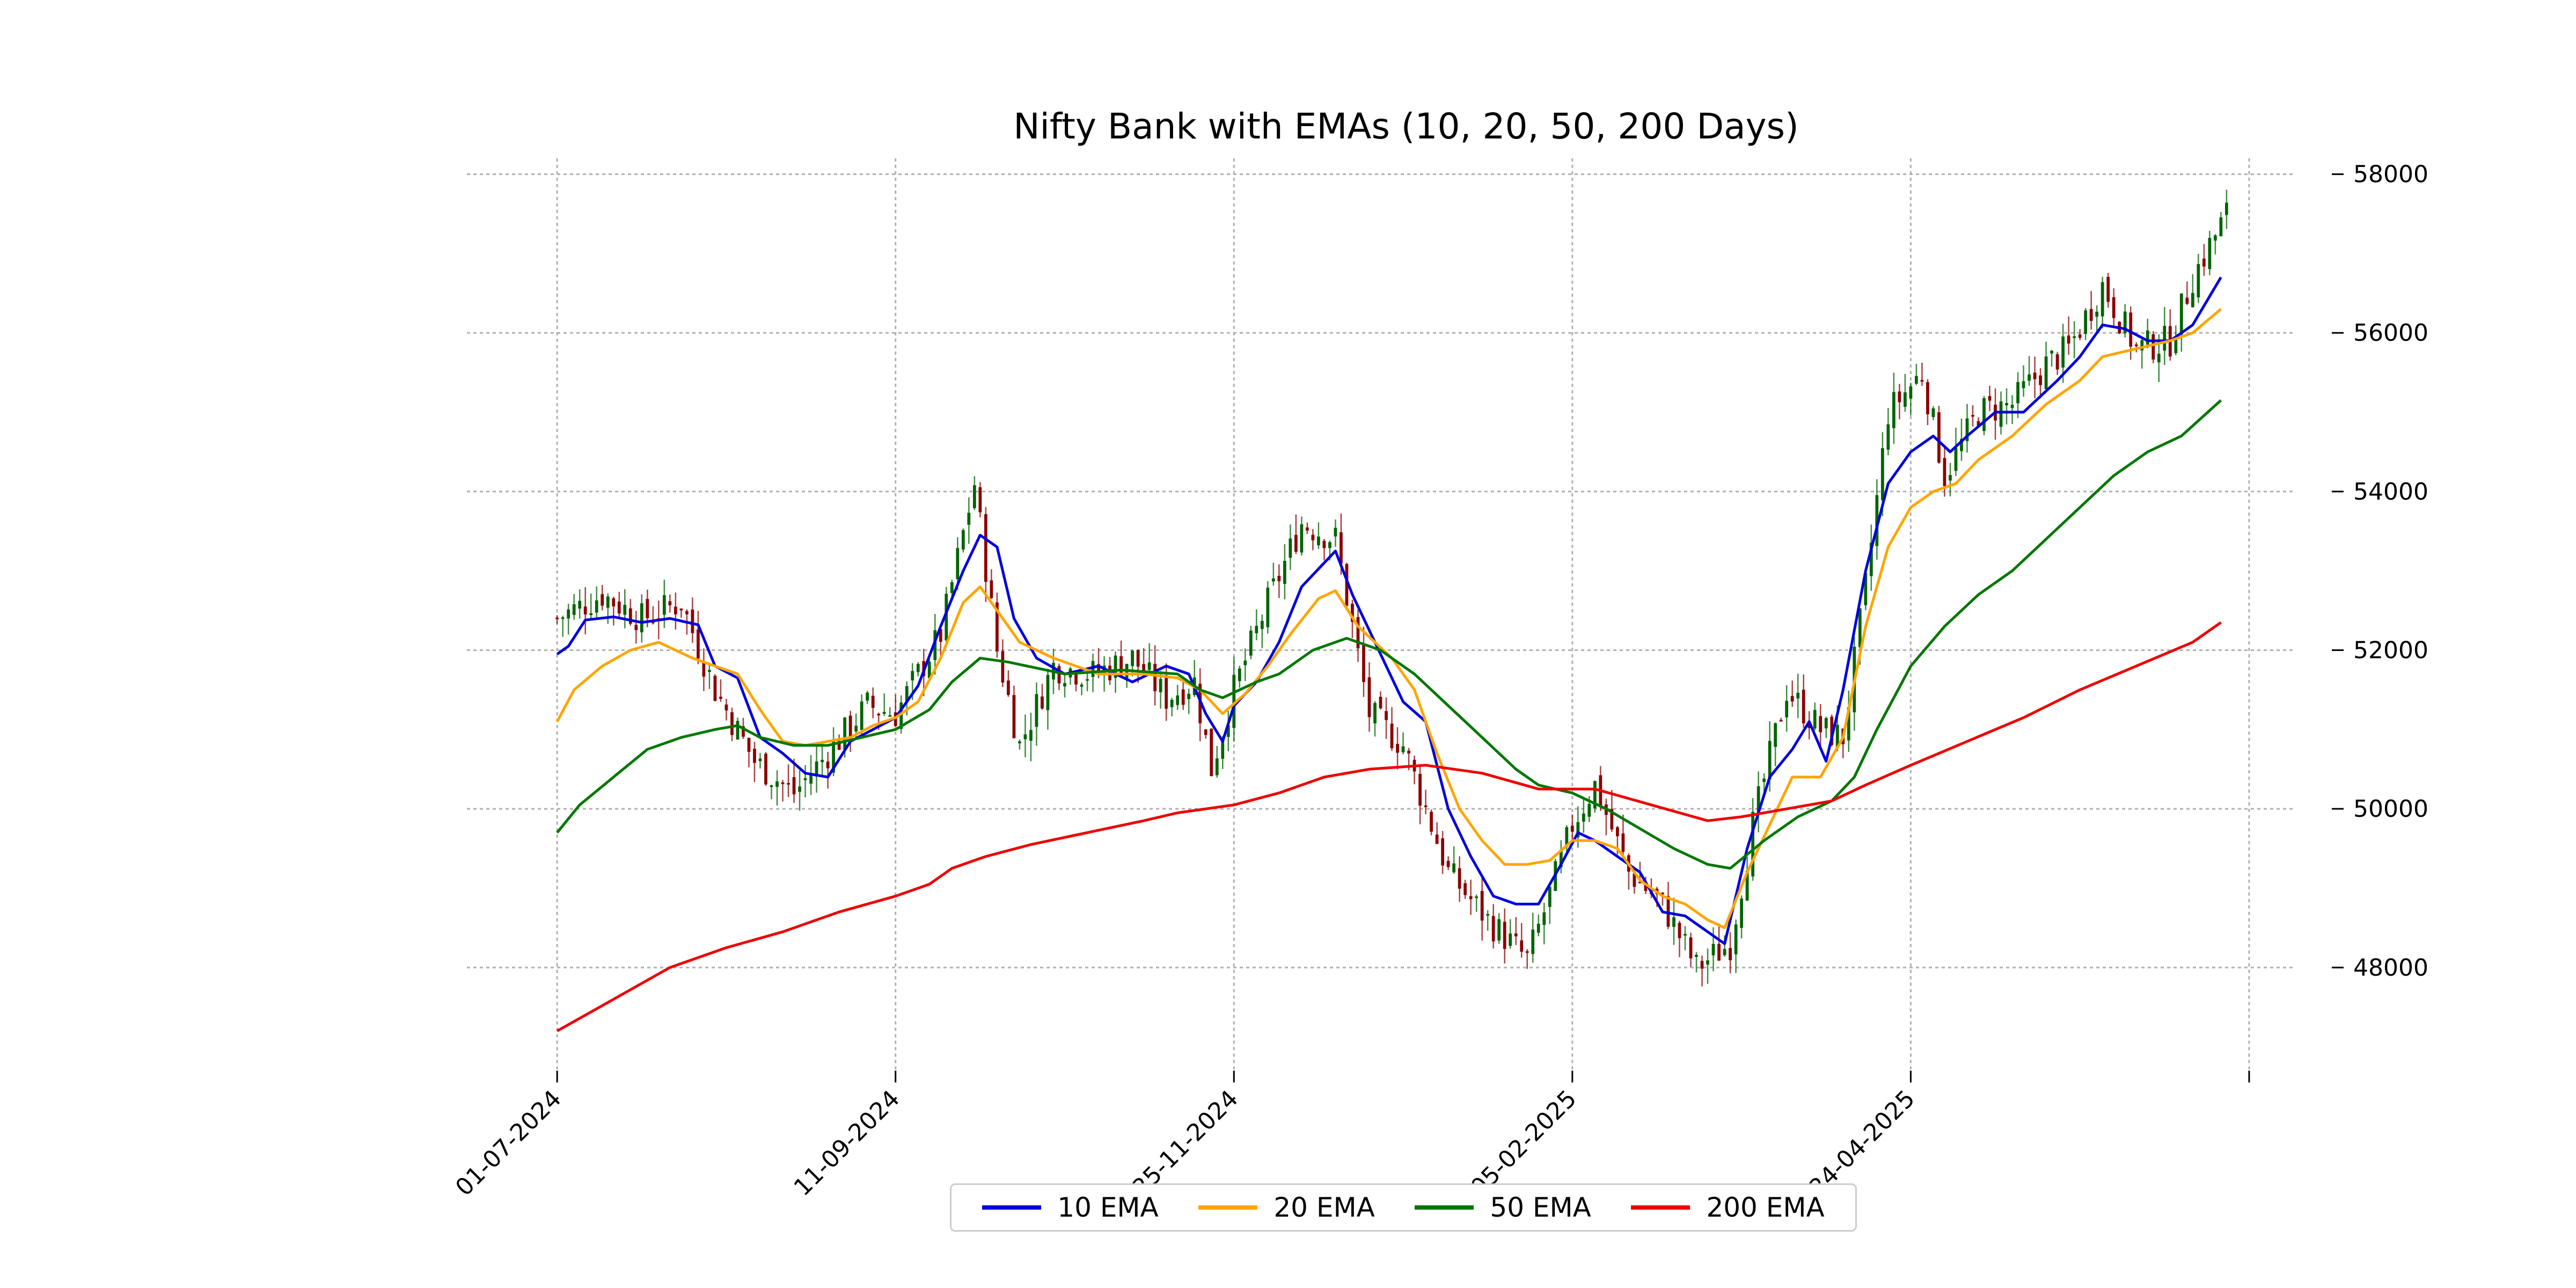 The width and height of the screenshot is (2576, 1288). Describe the element at coordinates (1324, 1207) in the screenshot. I see `legend-label: 20 EMA` at that location.